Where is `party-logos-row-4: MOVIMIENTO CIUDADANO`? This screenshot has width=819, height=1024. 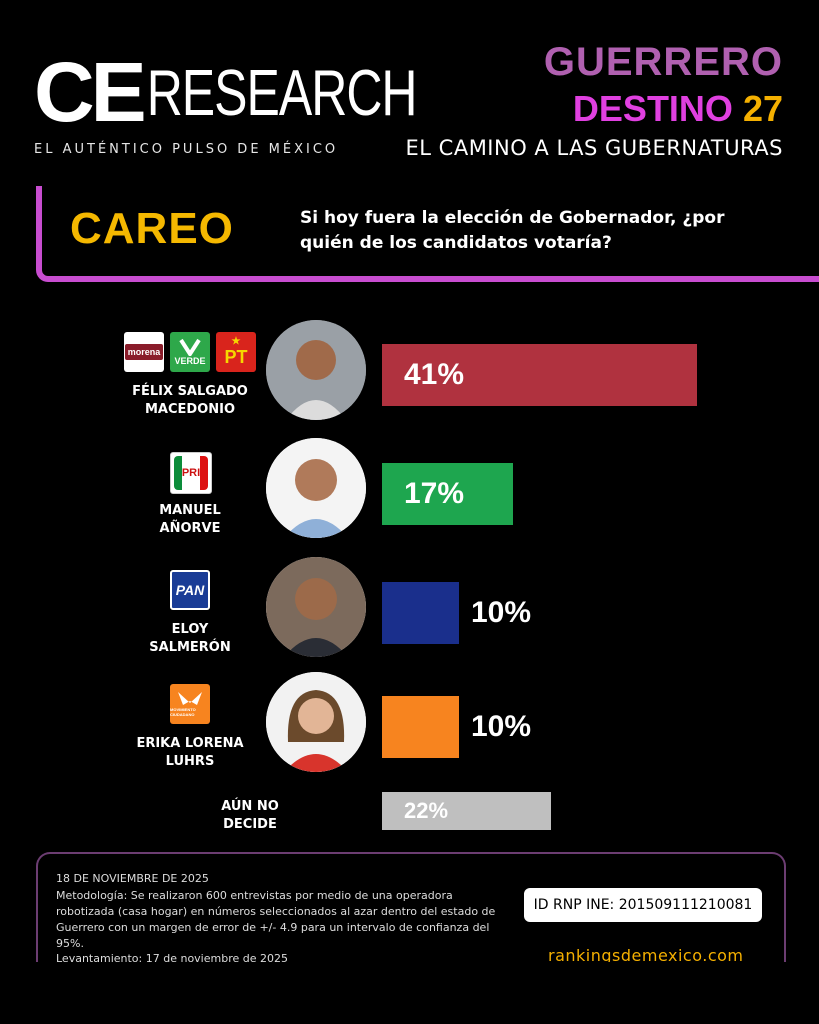 party-logos-row-4: MOVIMIENTO CIUDADANO is located at coordinates (190, 704).